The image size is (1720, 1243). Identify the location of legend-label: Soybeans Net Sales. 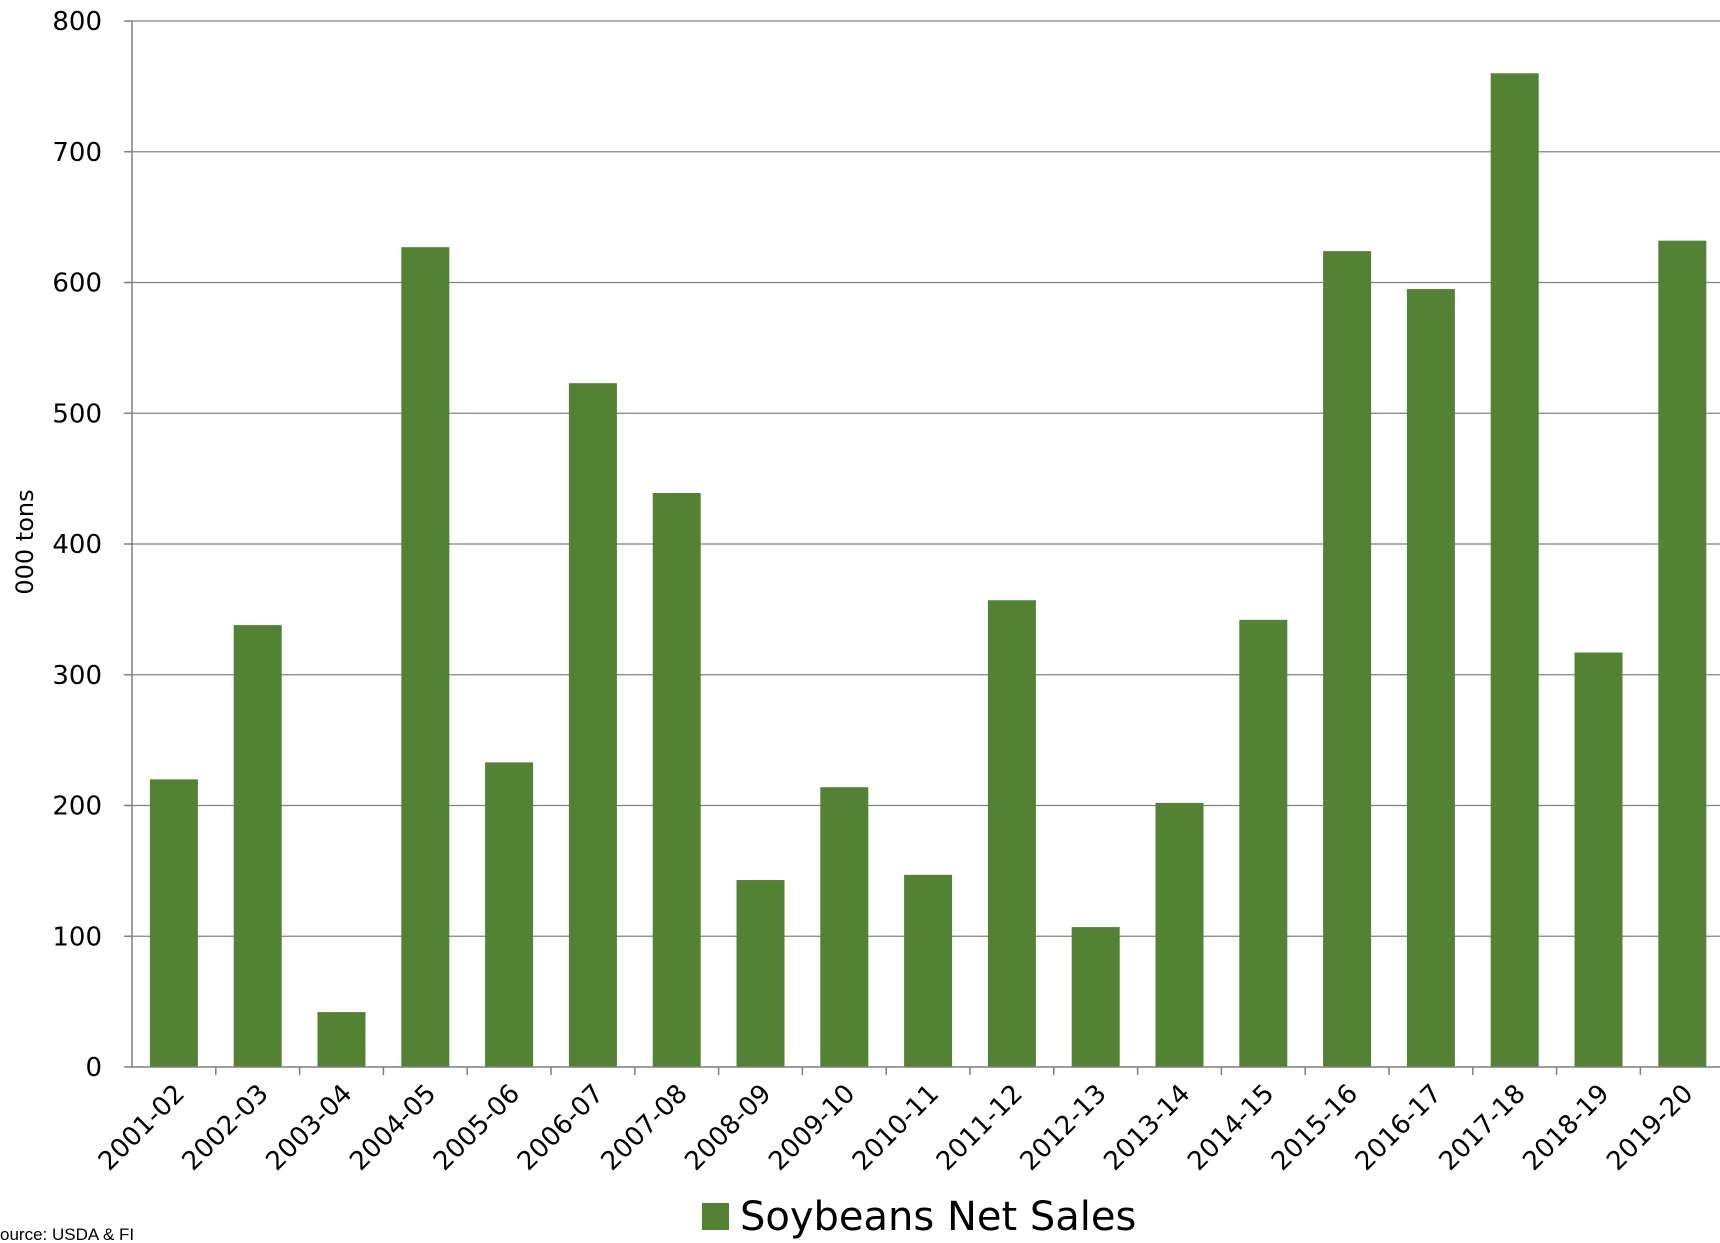
(938, 1217).